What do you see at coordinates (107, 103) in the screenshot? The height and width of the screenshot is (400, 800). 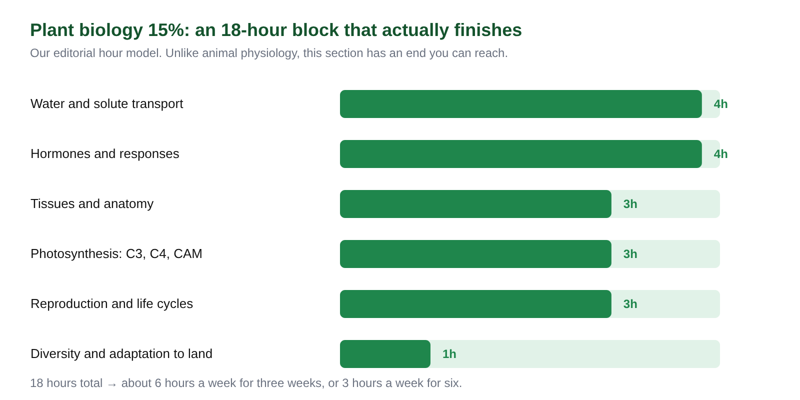 I see `y-tick-label: Water and solute transport` at bounding box center [107, 103].